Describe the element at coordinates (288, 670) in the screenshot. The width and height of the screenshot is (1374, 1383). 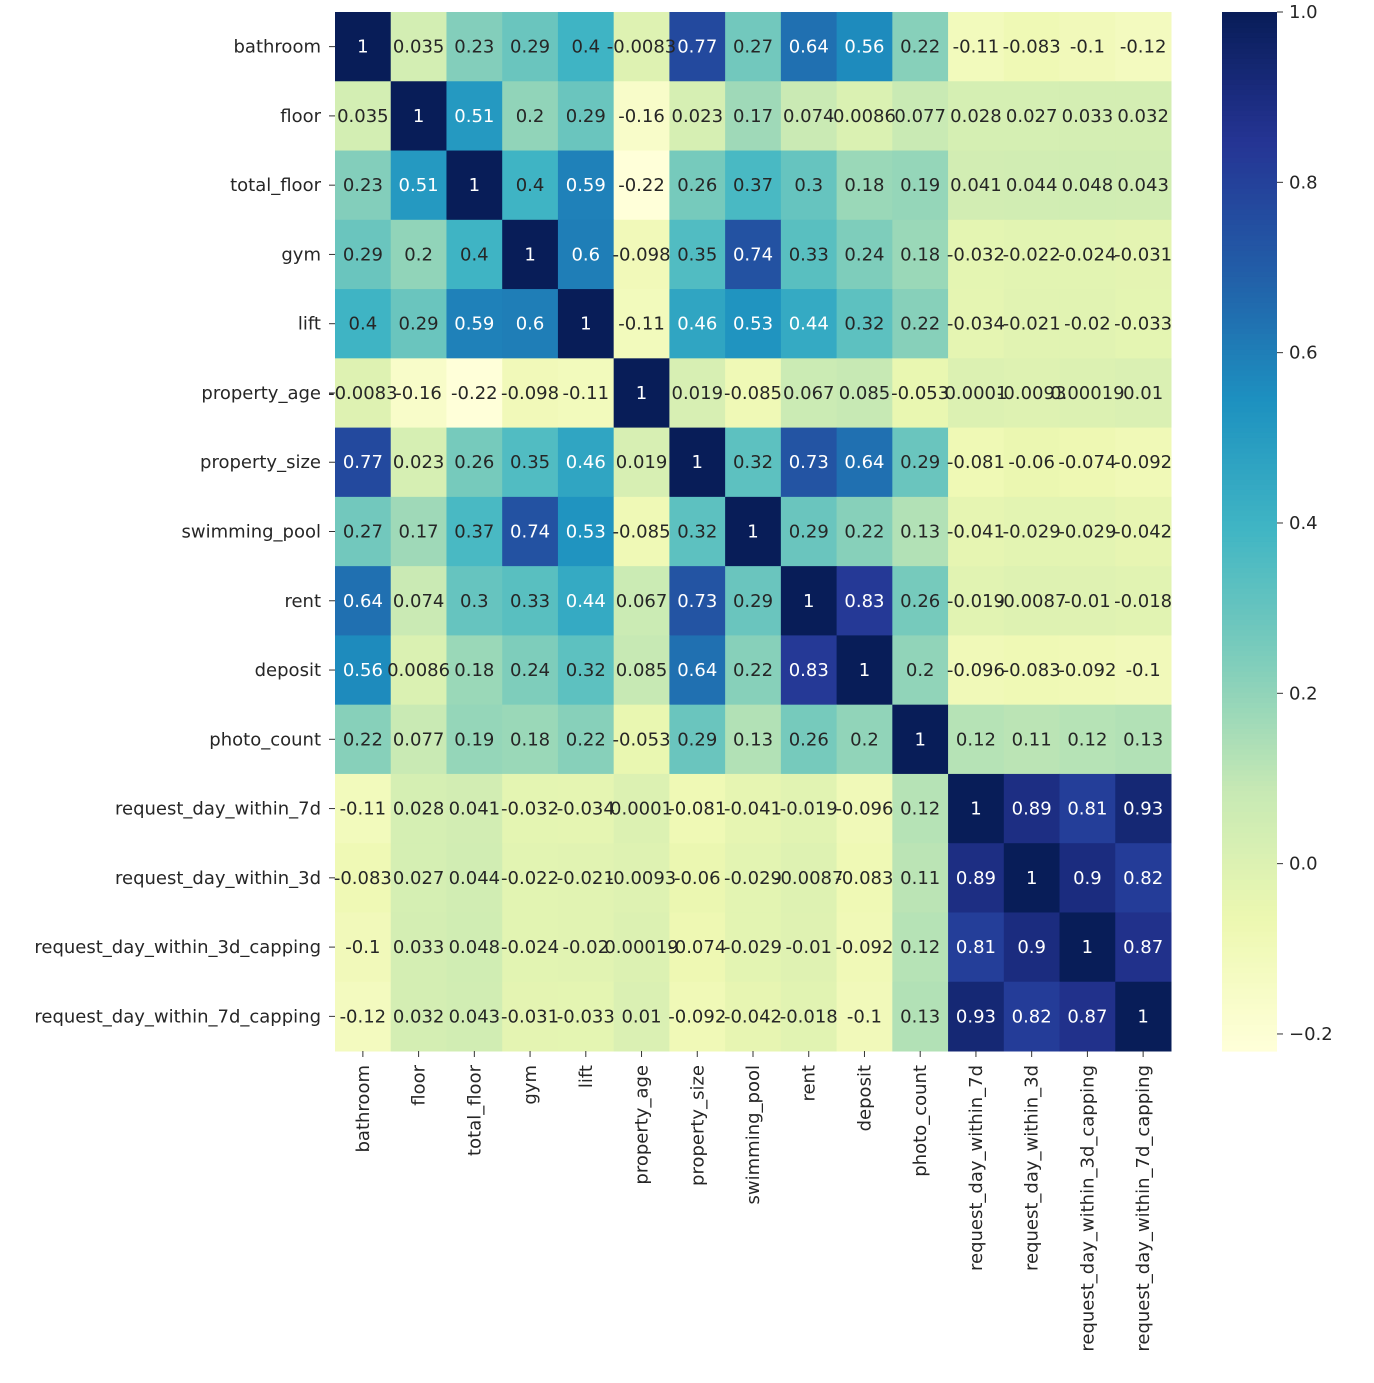
I see `y-tick-label: deposit` at that location.